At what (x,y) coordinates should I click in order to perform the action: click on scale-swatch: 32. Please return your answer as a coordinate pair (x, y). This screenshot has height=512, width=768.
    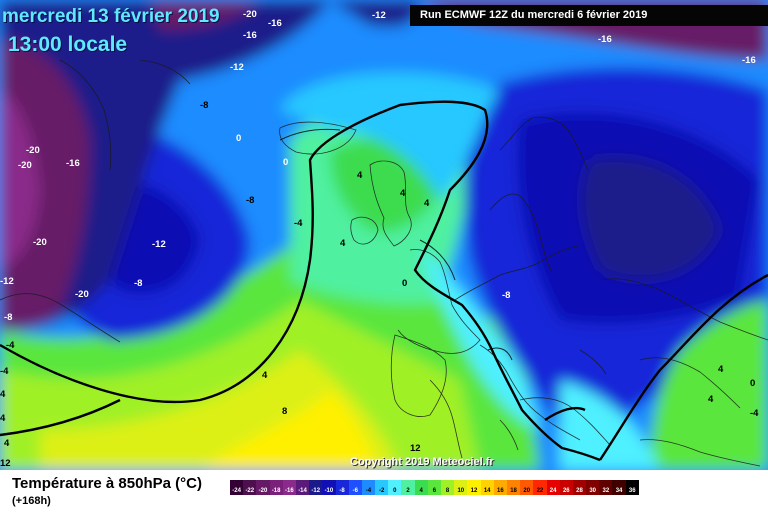
    Looking at the image, I should click on (606, 487).